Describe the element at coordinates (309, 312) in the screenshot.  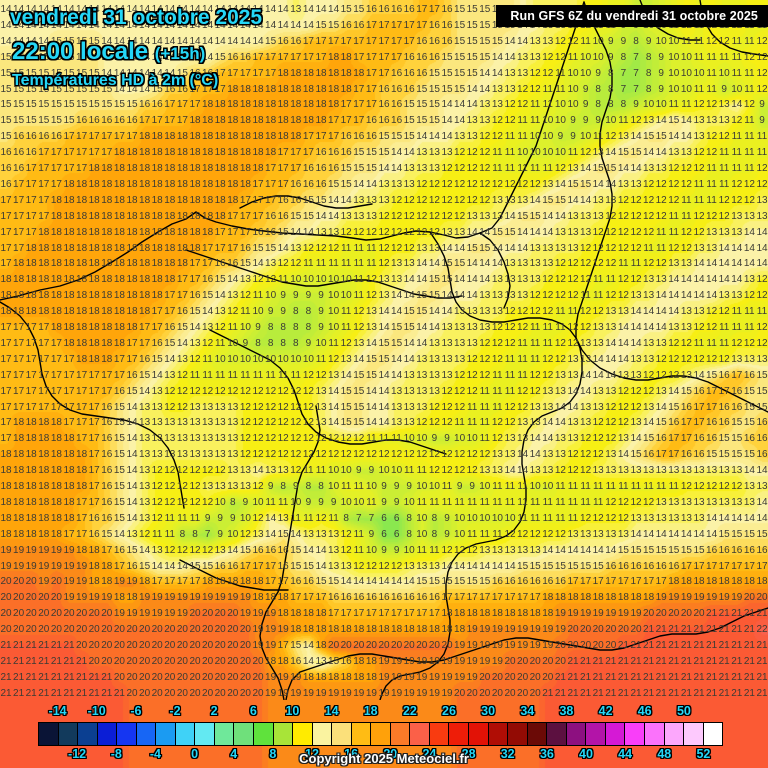
I see `grid-temperature-value: 8` at that location.